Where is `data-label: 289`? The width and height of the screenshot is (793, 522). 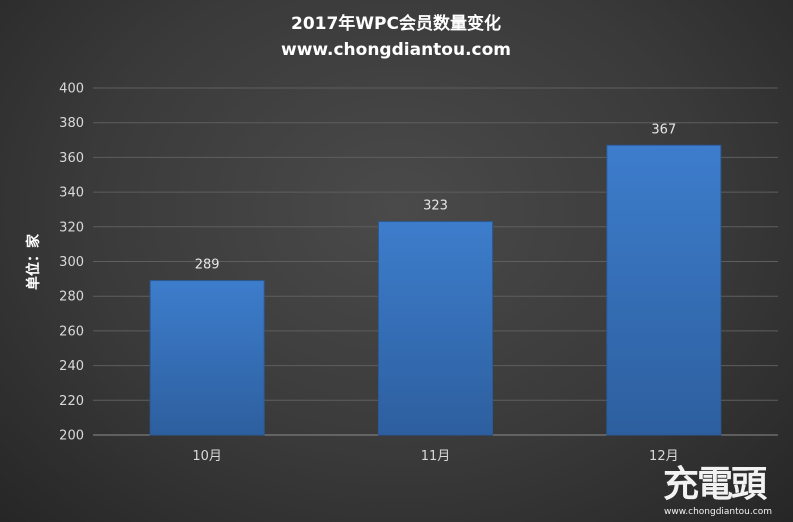
data-label: 289 is located at coordinates (207, 265).